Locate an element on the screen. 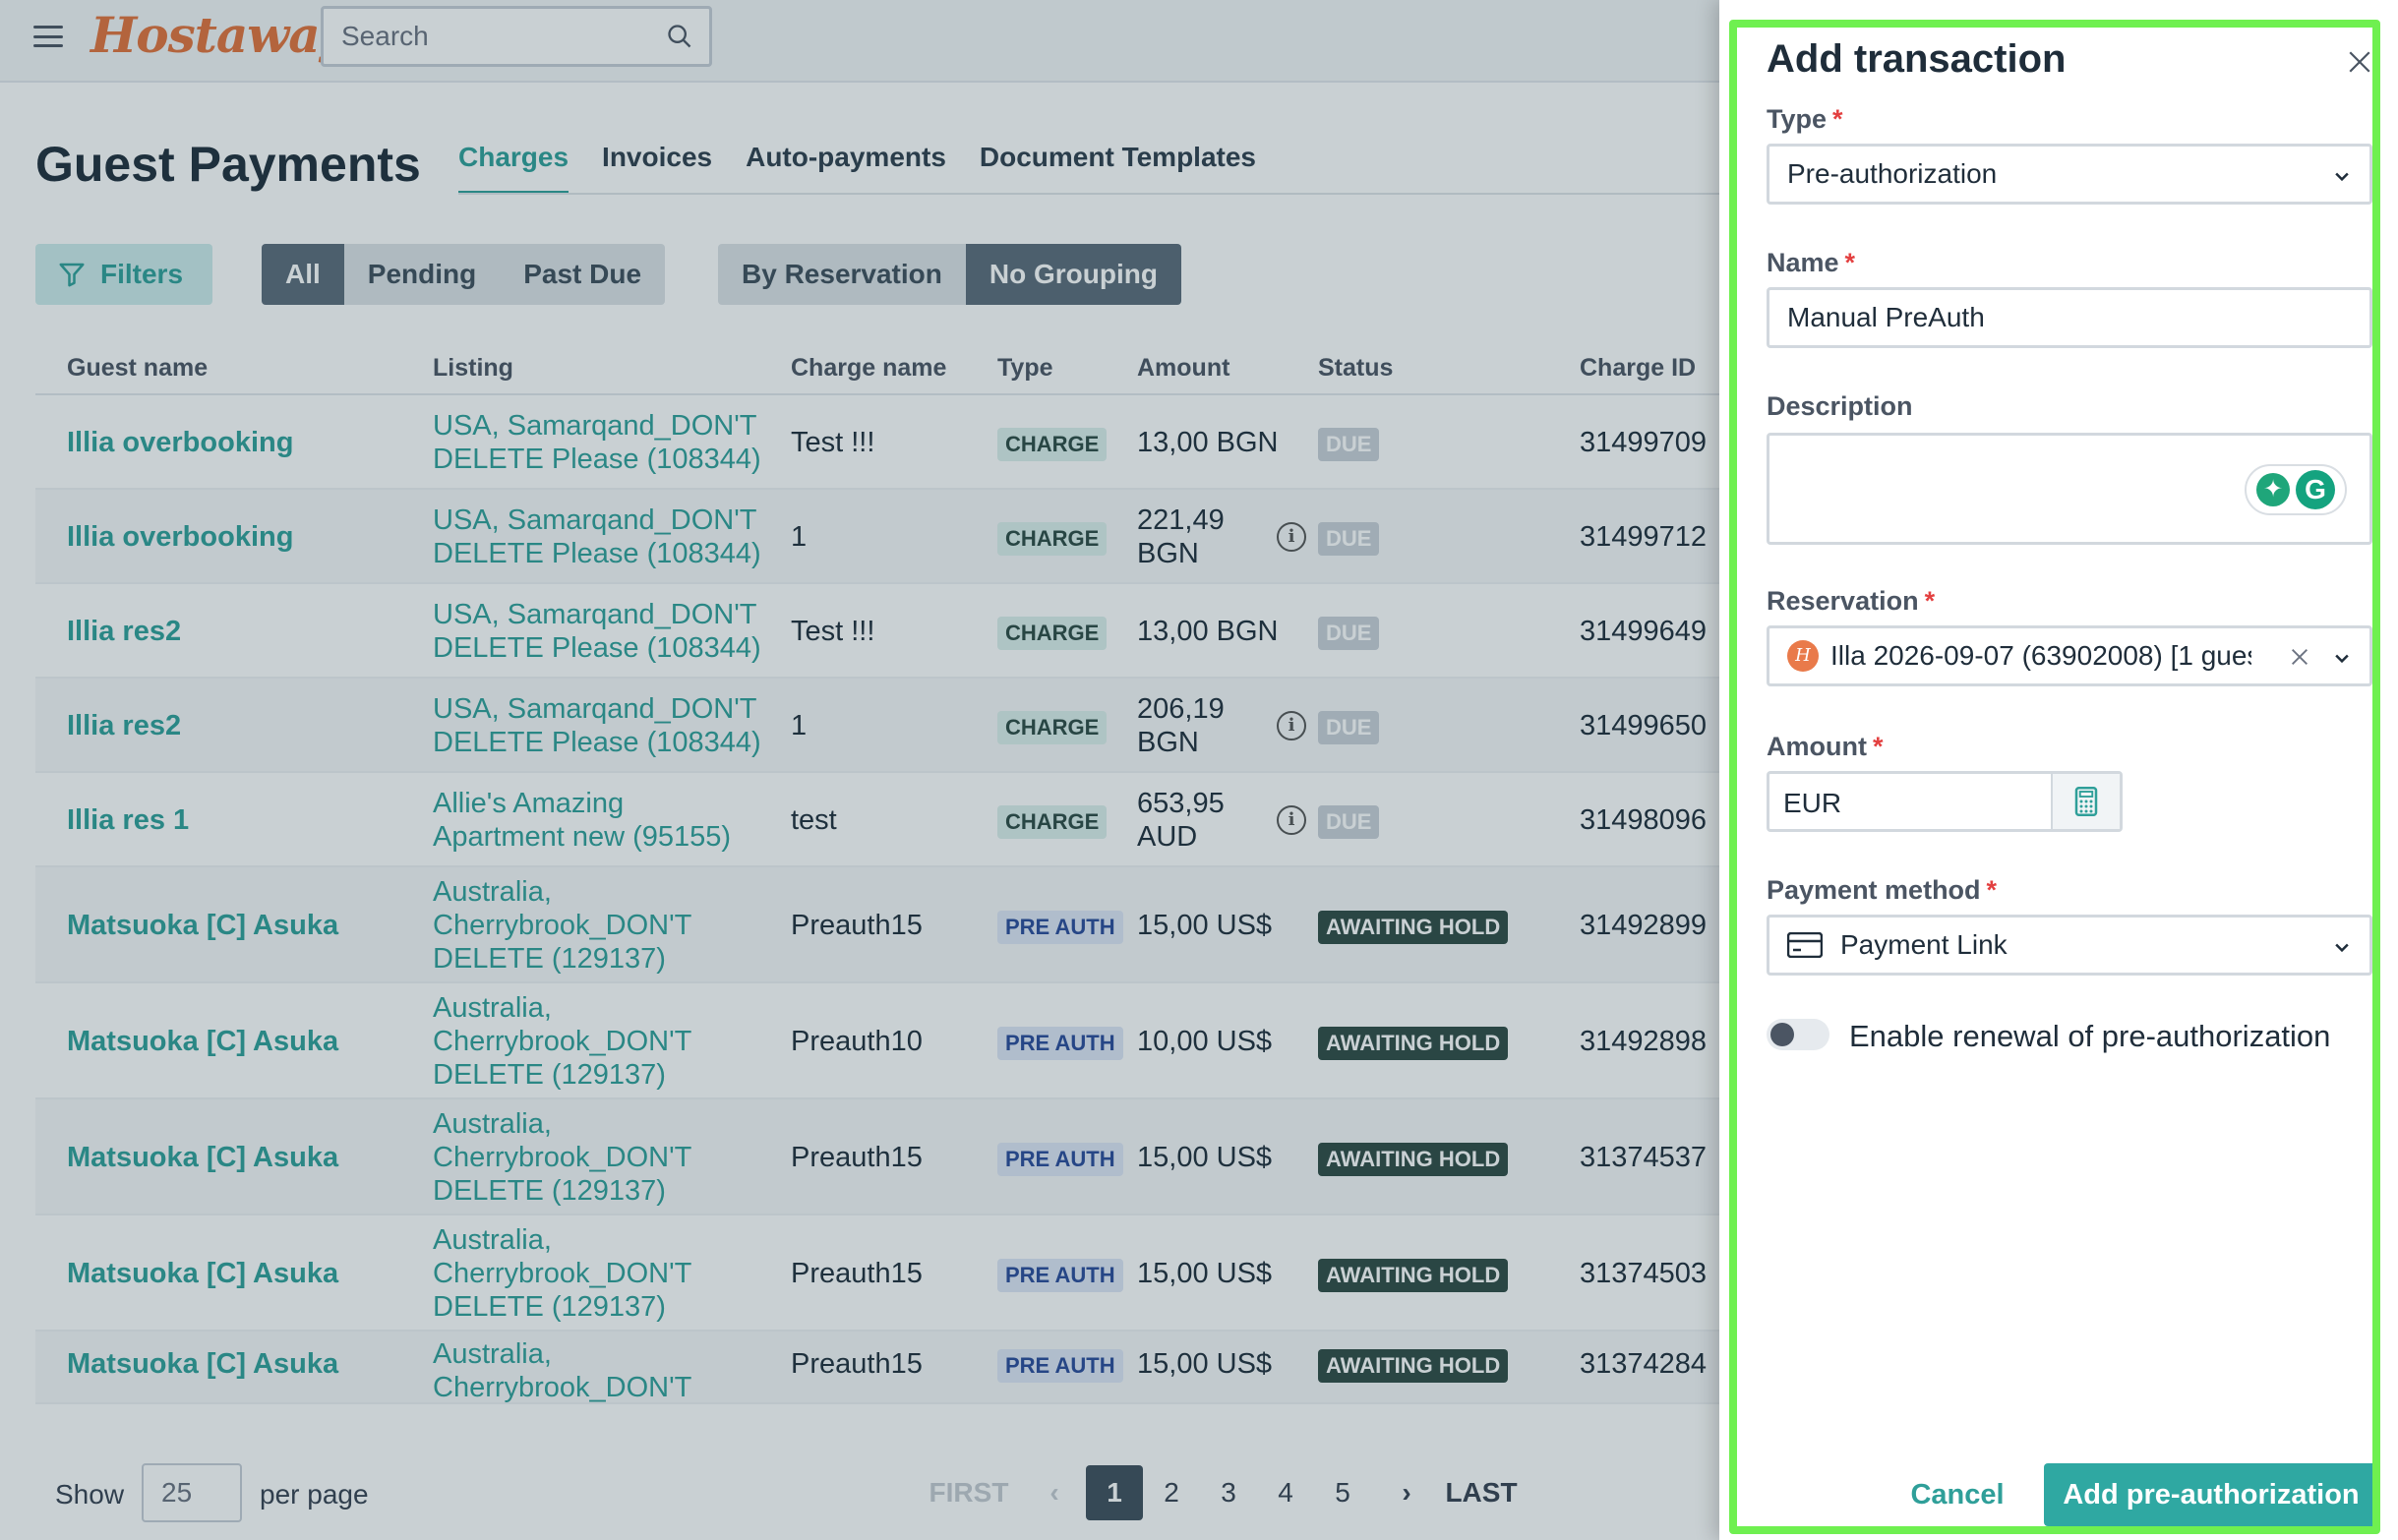  column-header-status: Status is located at coordinates (1356, 368).